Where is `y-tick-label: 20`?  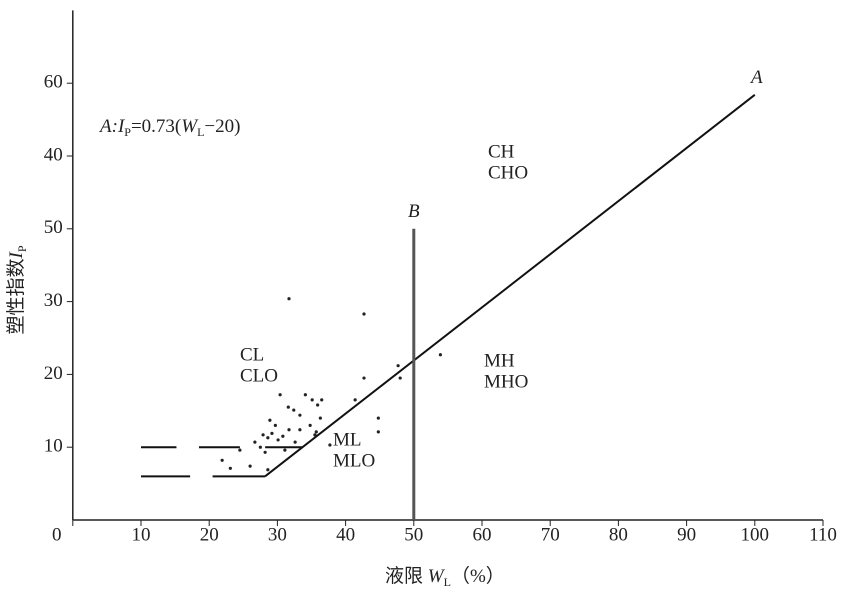 y-tick-label: 20 is located at coordinates (53, 373).